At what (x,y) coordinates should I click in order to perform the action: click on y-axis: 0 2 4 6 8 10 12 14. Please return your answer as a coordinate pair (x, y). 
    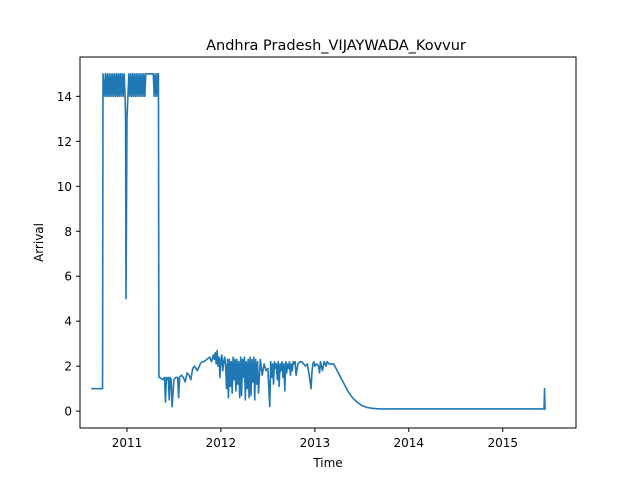
    Looking at the image, I should click on (68, 254).